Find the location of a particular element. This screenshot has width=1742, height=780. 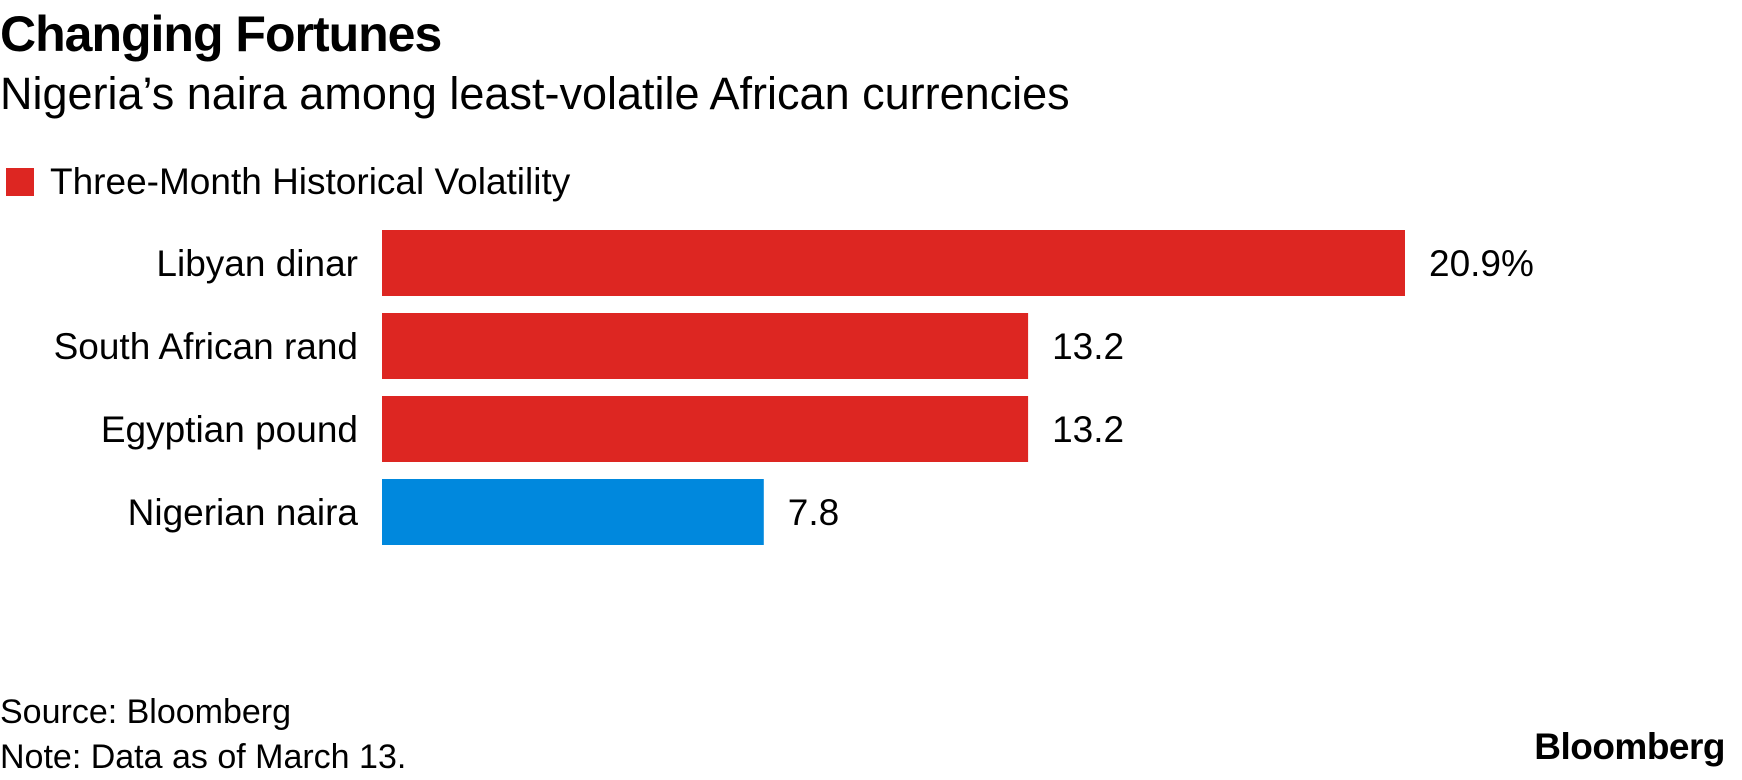

bloomberg-logo: Bloomberg is located at coordinates (1629, 746).